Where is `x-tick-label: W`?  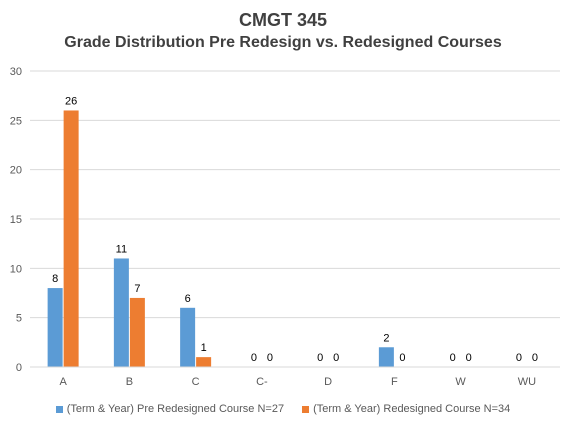
x-tick-label: W is located at coordinates (460, 382).